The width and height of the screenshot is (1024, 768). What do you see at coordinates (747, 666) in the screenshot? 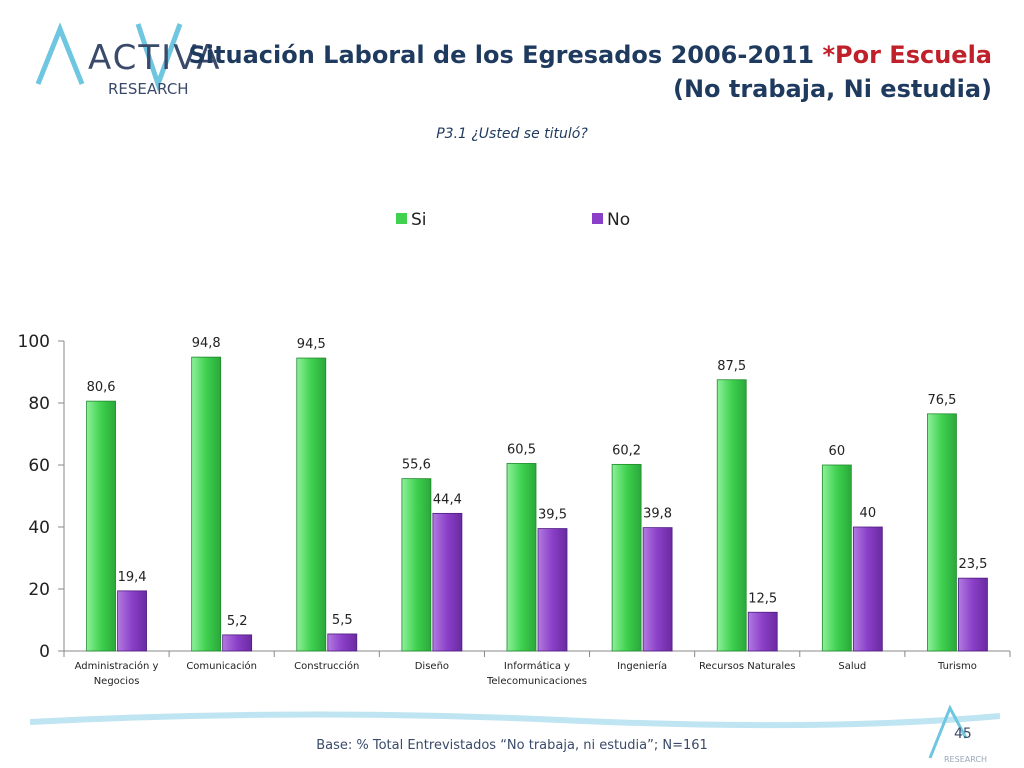
I see `x-tick-label: Recursos Naturales` at bounding box center [747, 666].